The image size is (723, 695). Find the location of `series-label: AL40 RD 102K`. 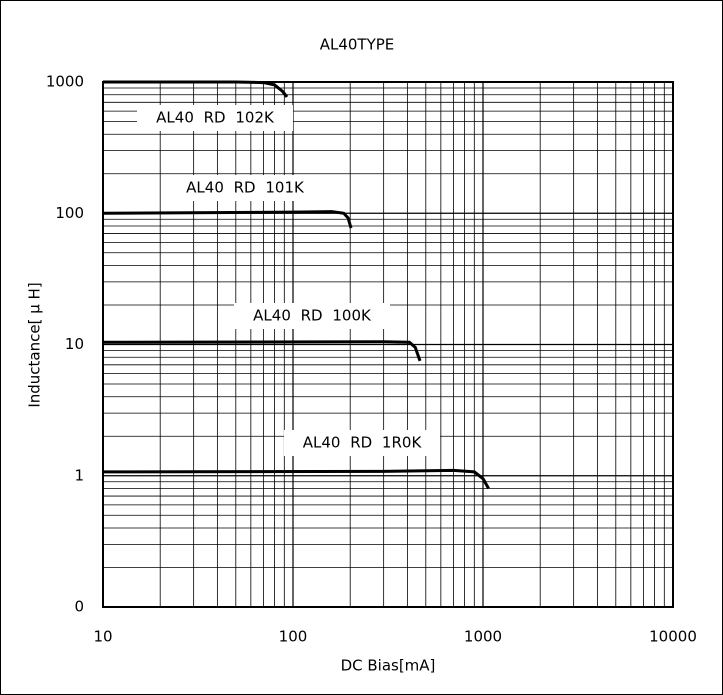

series-label: AL40 RD 102K is located at coordinates (215, 118).